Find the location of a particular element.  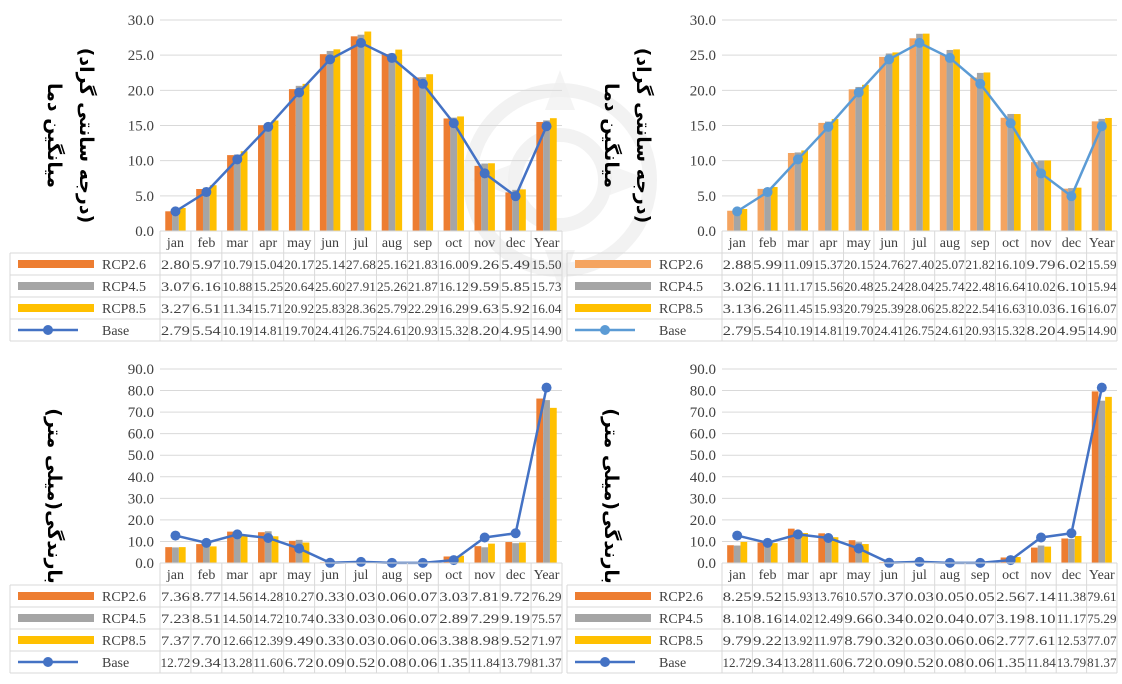

series-line-base is located at coordinates (361, 476).